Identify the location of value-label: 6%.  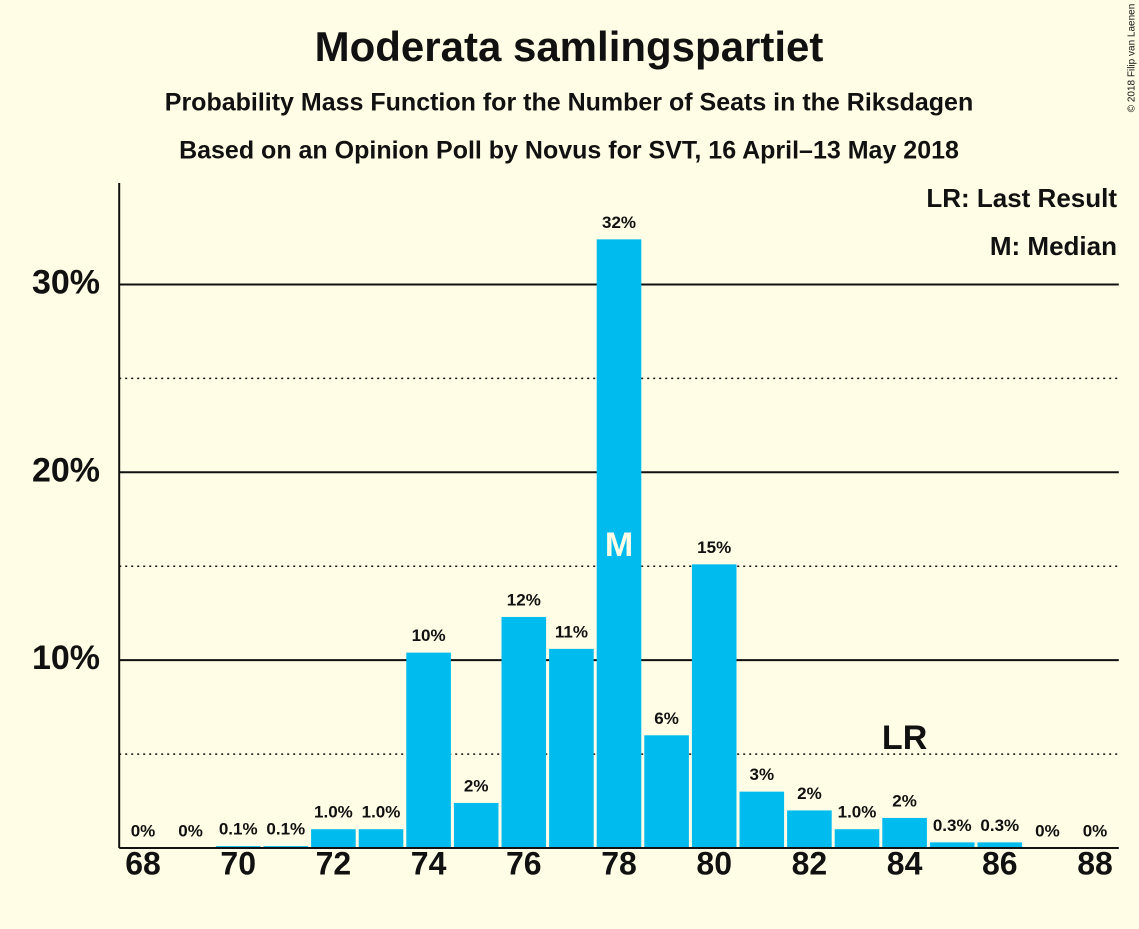
(666, 718).